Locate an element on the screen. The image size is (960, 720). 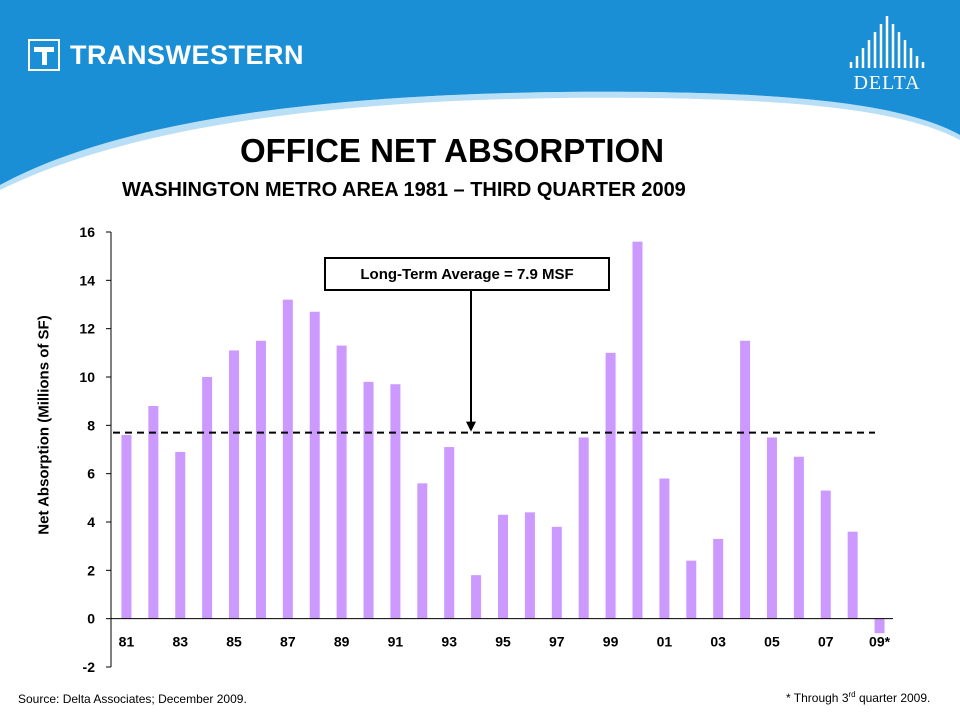
y-tick-label: 0 is located at coordinates (91, 619).